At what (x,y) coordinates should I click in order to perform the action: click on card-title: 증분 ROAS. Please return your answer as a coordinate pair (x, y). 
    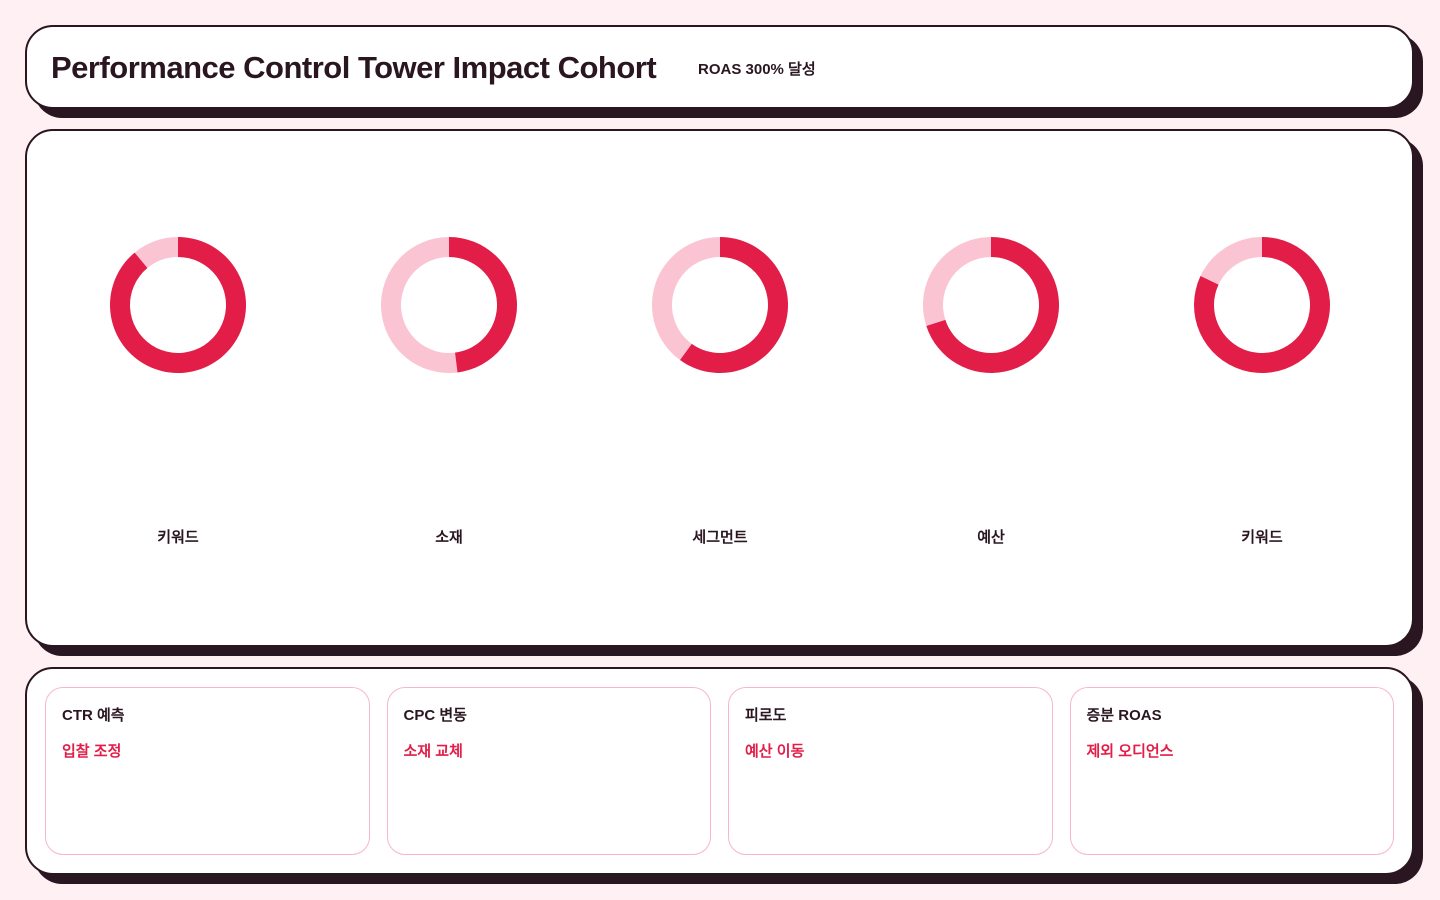
    Looking at the image, I should click on (1124, 715).